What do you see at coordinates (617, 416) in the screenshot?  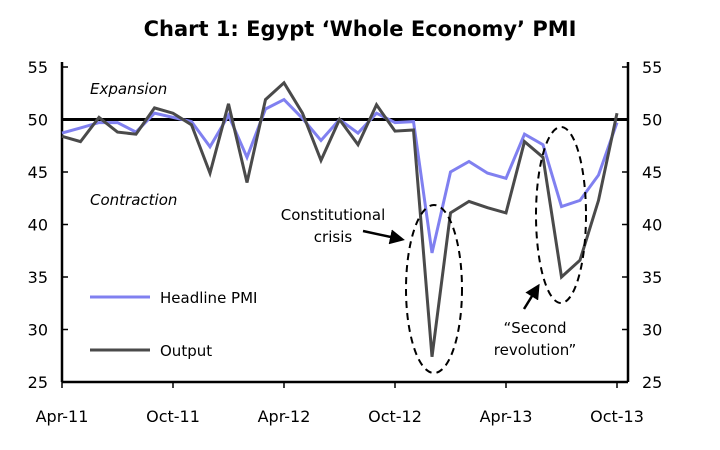 I see `x-tick-label: Oct-13` at bounding box center [617, 416].